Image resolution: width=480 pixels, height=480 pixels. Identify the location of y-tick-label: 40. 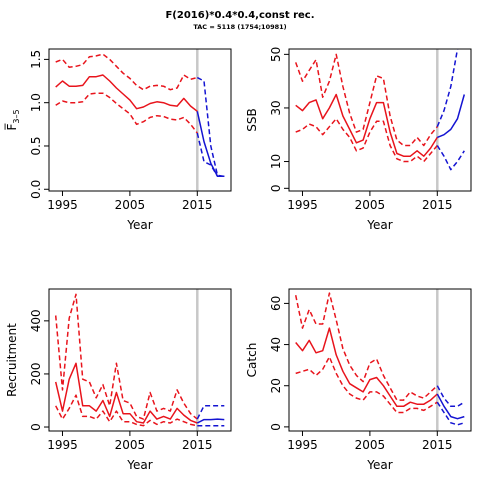
(276, 344).